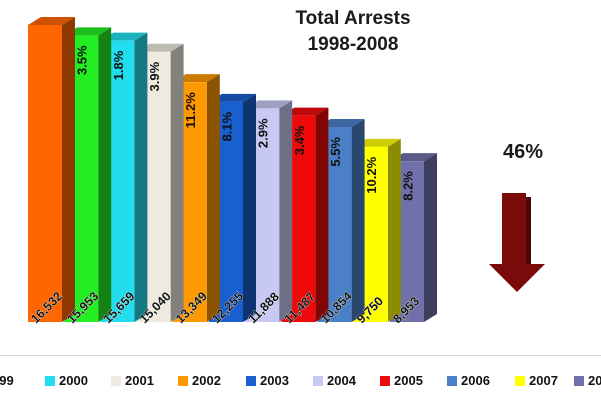 The height and width of the screenshot is (400, 601). What do you see at coordinates (206, 380) in the screenshot?
I see `legend-label: 2002` at bounding box center [206, 380].